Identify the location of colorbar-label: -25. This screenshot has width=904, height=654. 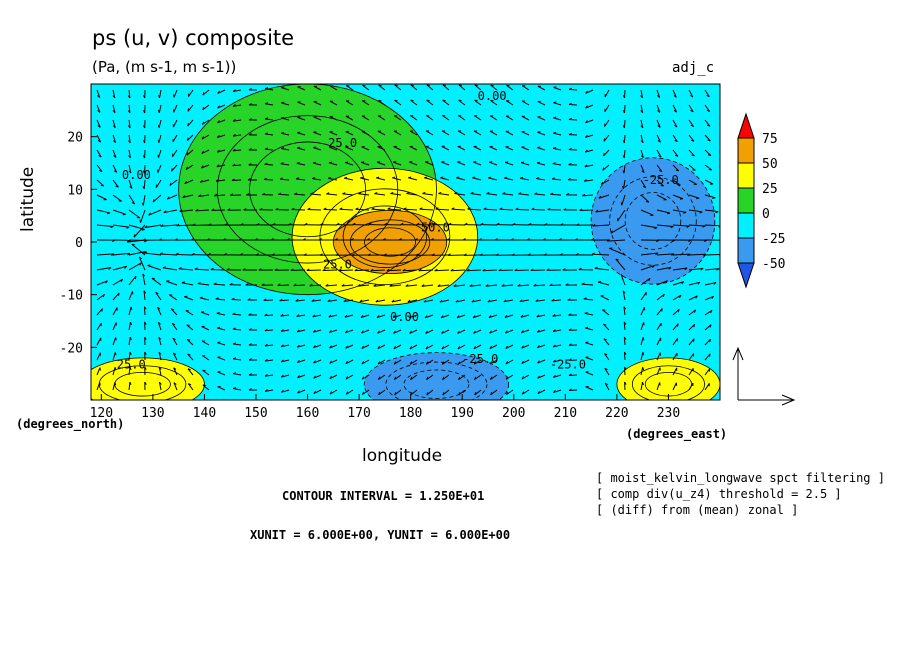
(773, 239).